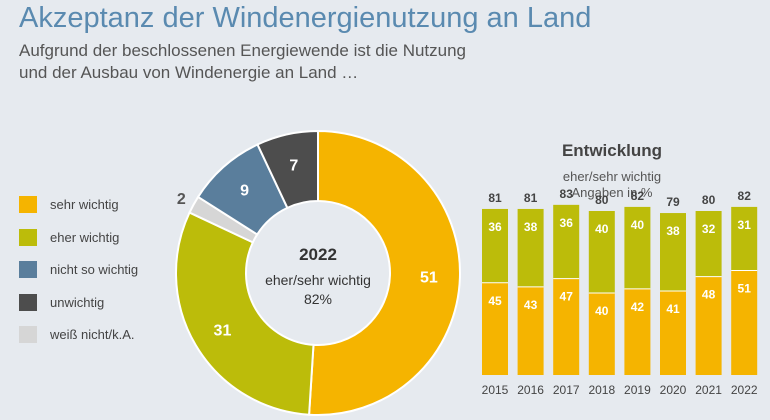 The height and width of the screenshot is (420, 770). Describe the element at coordinates (709, 229) in the screenshot. I see `bar-value-label: 32` at that location.